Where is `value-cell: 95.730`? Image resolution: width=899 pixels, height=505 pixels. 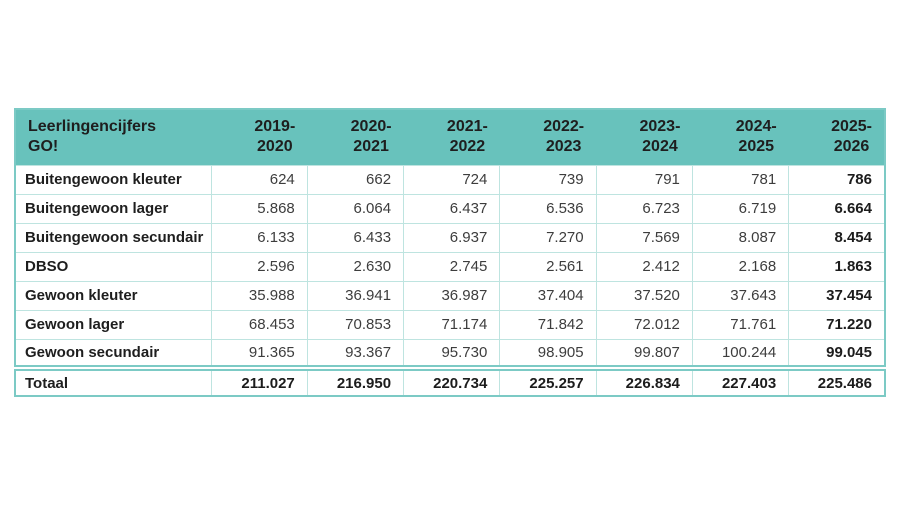
value-cell: 95.730 is located at coordinates (452, 353).